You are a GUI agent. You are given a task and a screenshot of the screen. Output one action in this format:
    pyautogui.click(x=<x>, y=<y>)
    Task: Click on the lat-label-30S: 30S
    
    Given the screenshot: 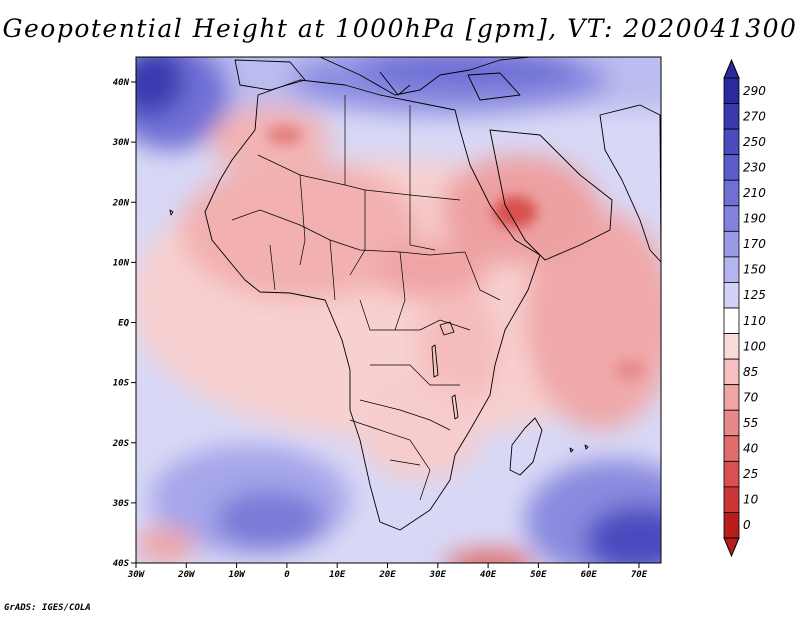 What is the action you would take?
    pyautogui.click(x=121, y=504)
    